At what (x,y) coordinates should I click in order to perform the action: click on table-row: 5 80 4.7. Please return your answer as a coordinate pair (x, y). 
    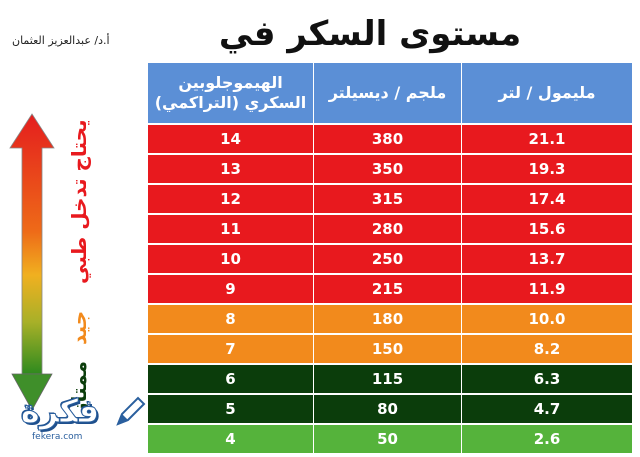
    Looking at the image, I should click on (390, 409).